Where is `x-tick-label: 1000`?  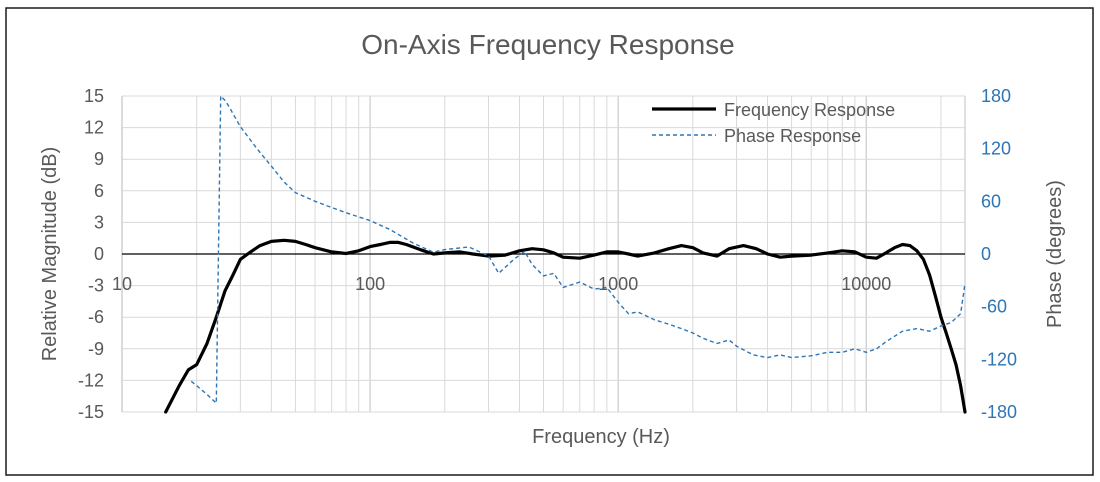
x-tick-label: 1000 is located at coordinates (618, 284).